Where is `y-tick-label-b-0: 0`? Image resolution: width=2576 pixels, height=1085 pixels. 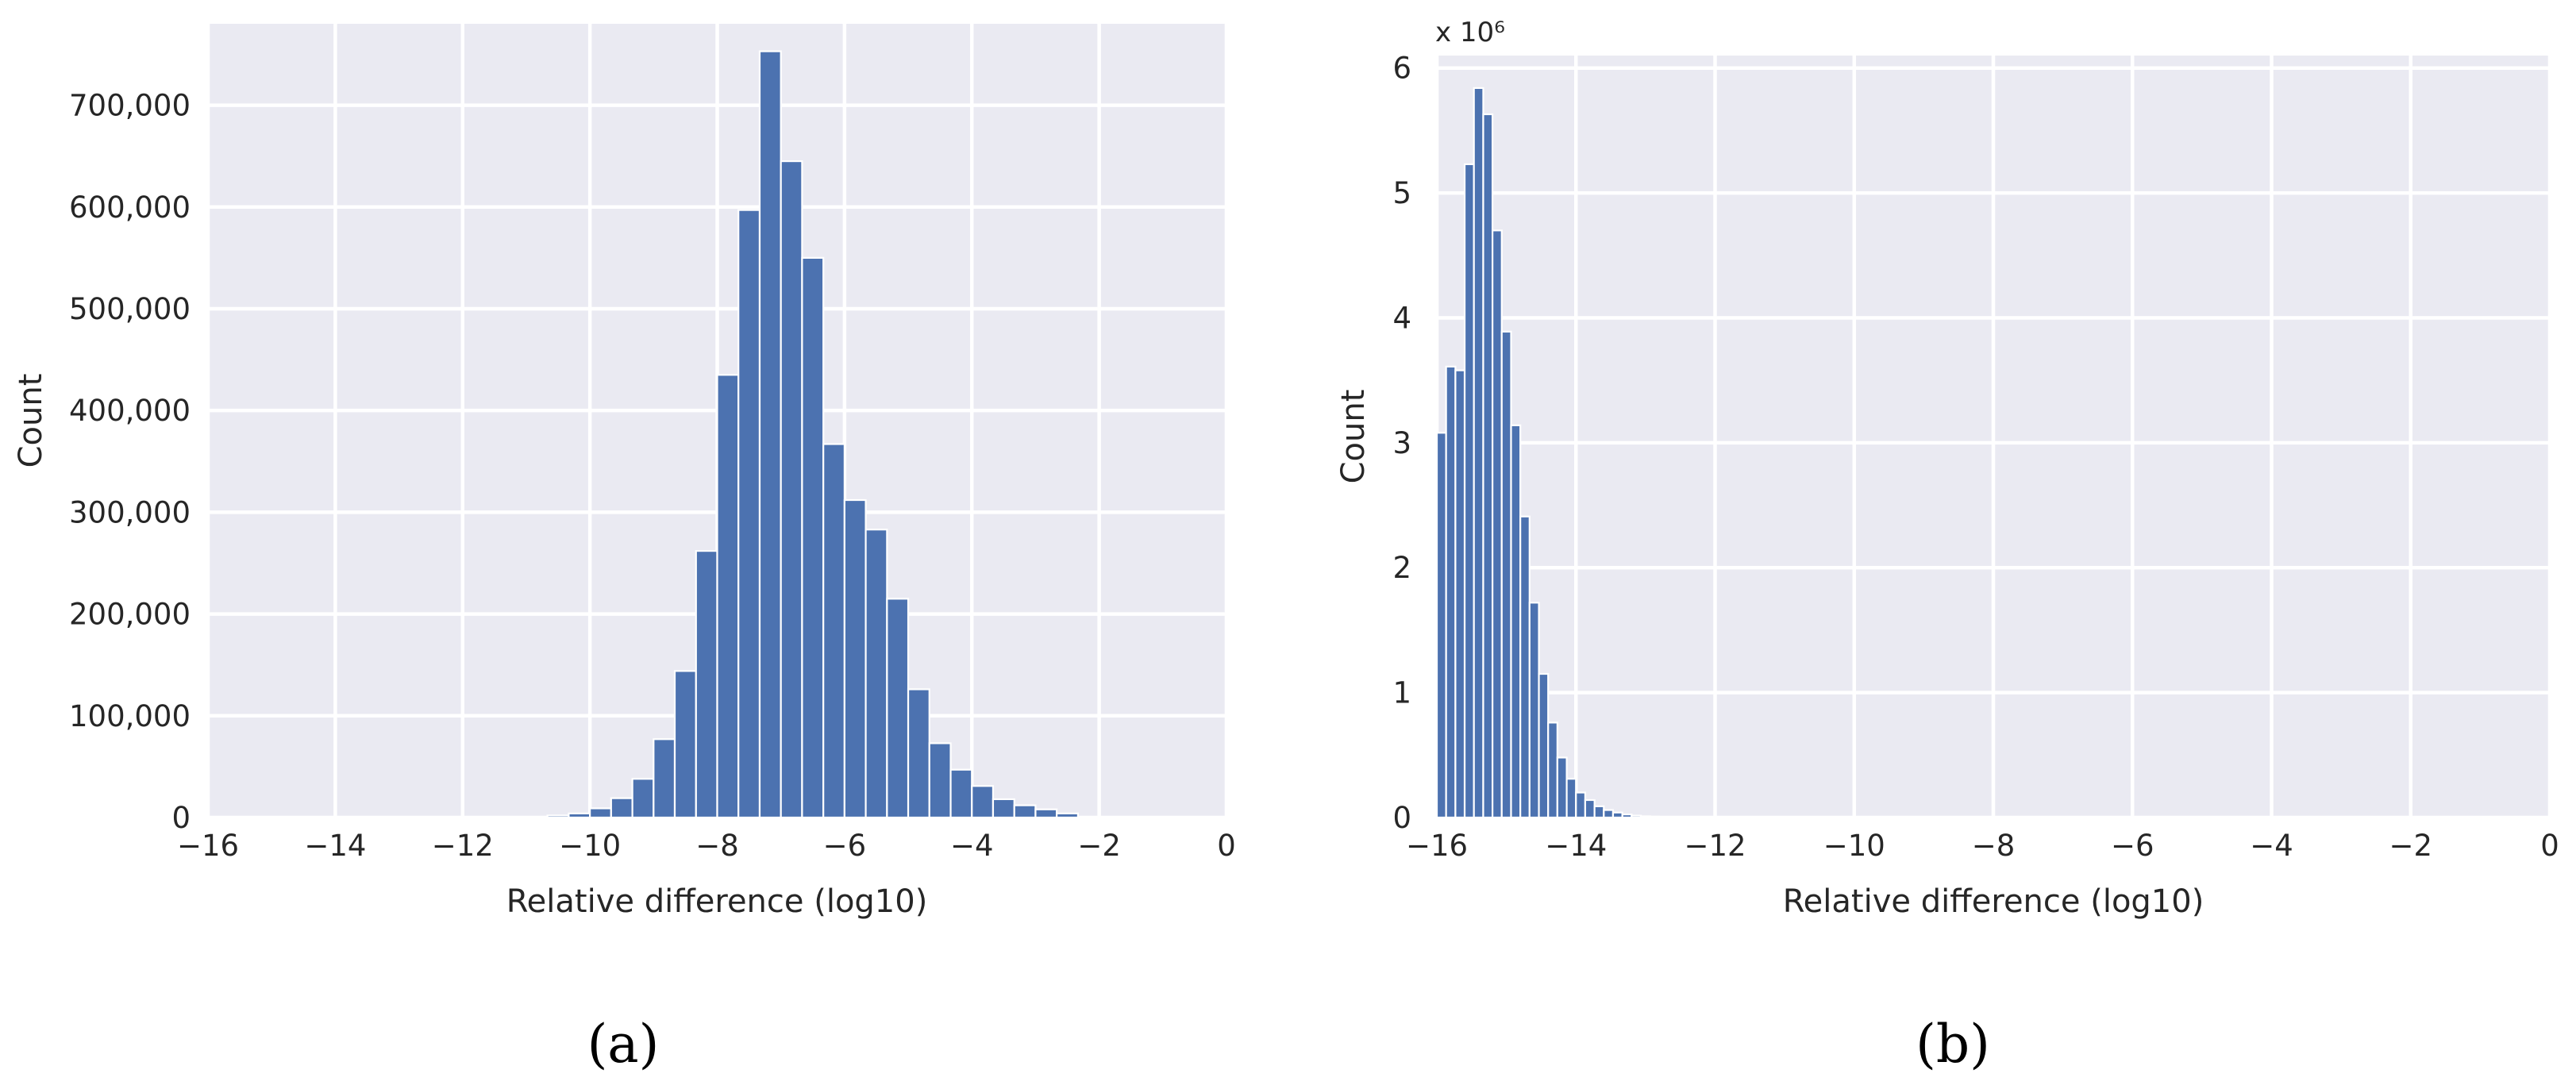
y-tick-label-b-0: 0 is located at coordinates (1401, 818).